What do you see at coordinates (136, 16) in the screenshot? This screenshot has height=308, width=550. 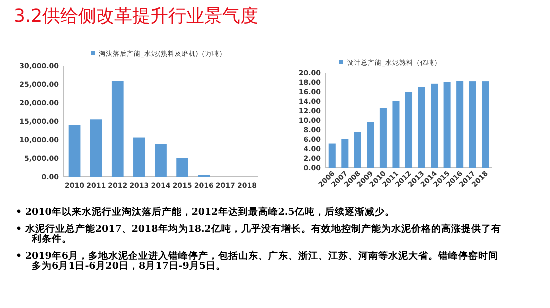 I see `text: 3.2供给侧改革提升行业景气度` at bounding box center [136, 16].